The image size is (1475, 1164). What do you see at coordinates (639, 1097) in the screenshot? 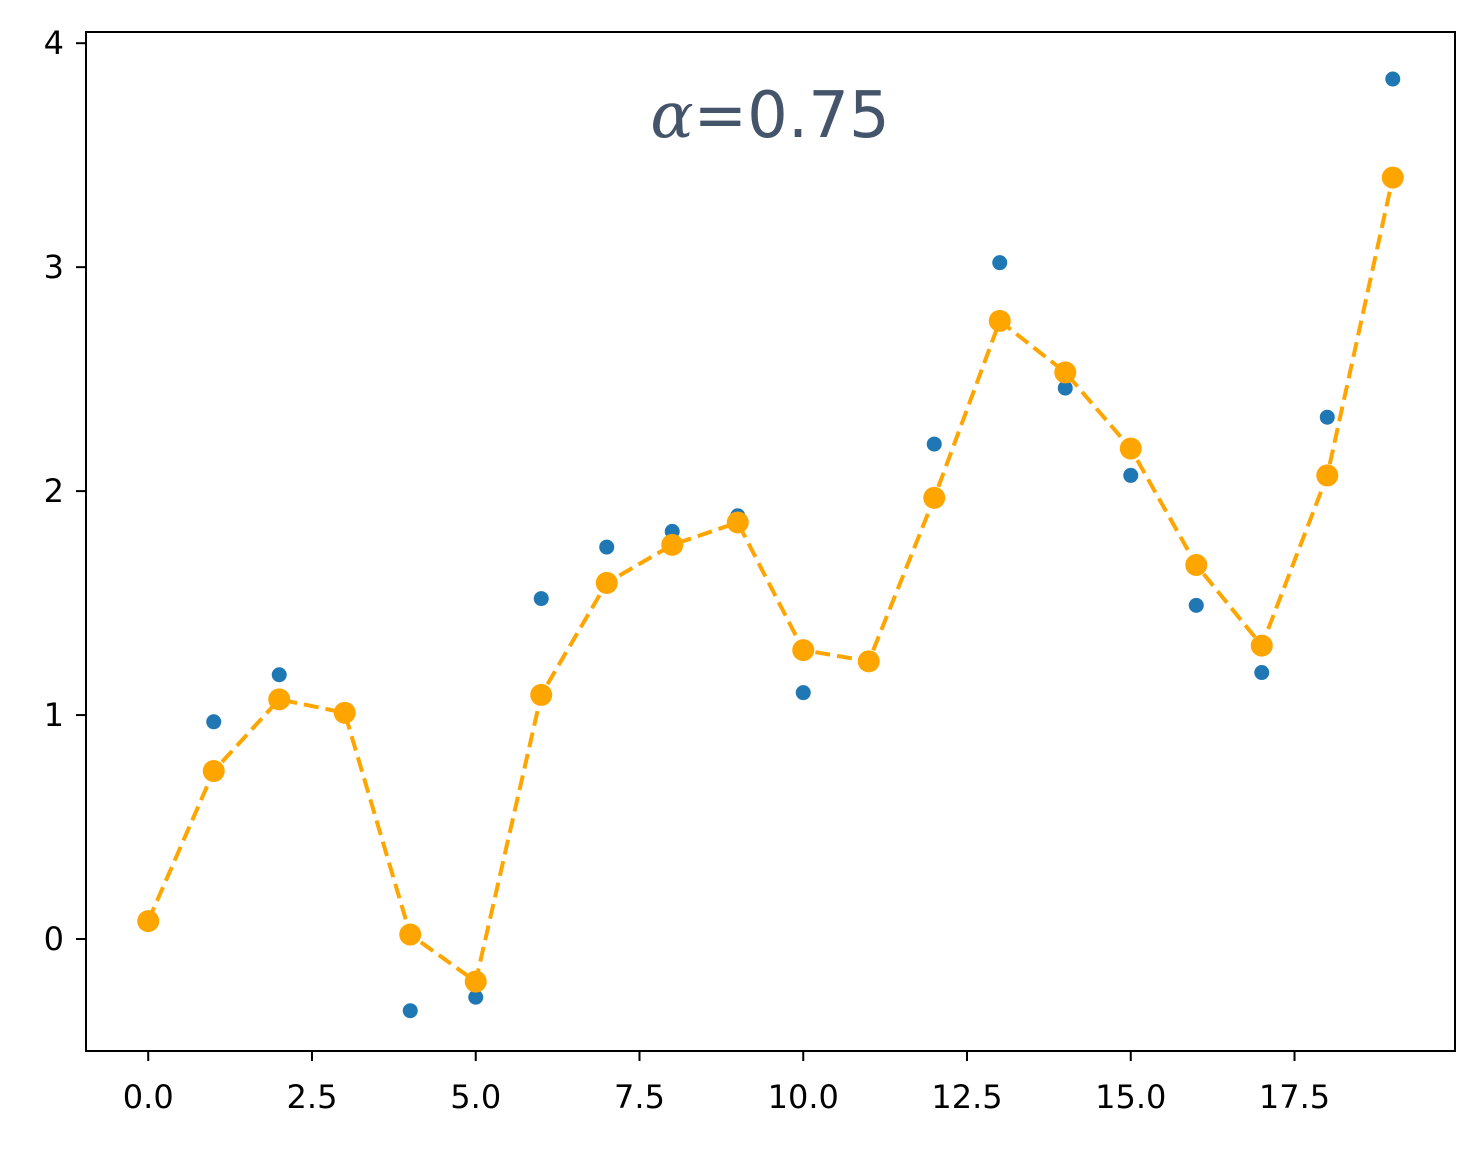
I see `x-tick-label: 7.5` at bounding box center [639, 1097].